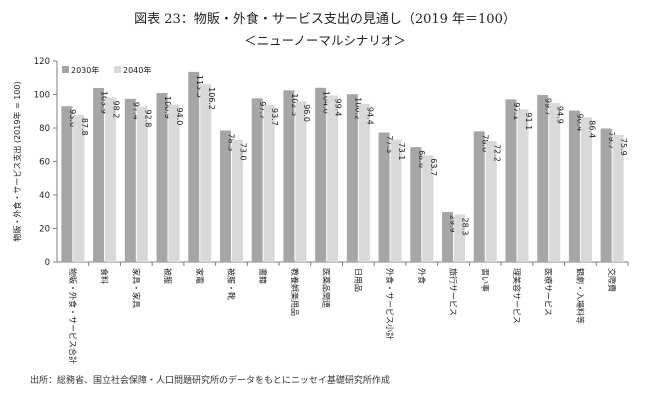 This screenshot has width=650, height=400. What do you see at coordinates (465, 227) in the screenshot?
I see `data-label: 28.3` at bounding box center [465, 227].